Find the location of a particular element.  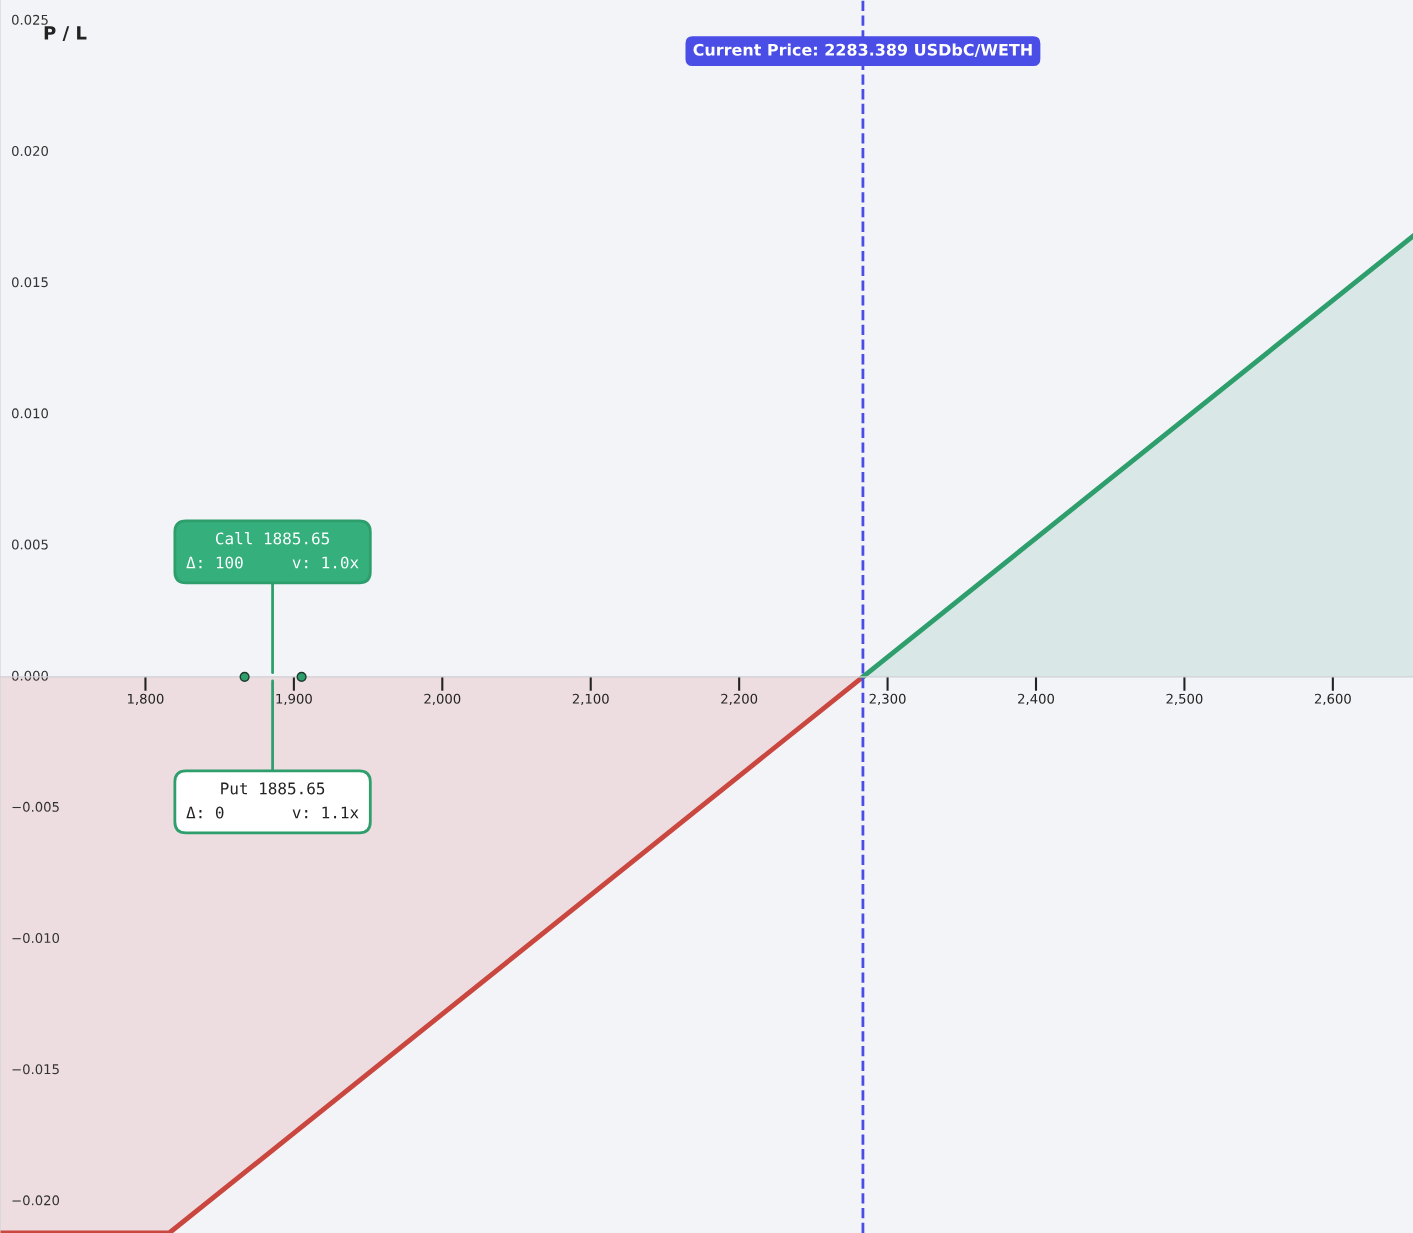

y-tick-label: −0.005 is located at coordinates (35, 806).